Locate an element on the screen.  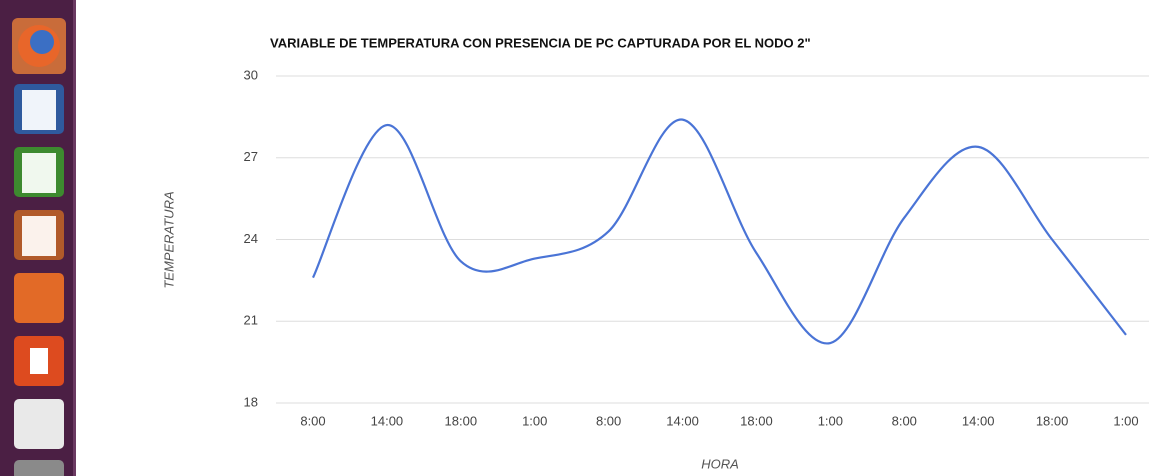
launcher-edge is located at coordinates (74, 238).